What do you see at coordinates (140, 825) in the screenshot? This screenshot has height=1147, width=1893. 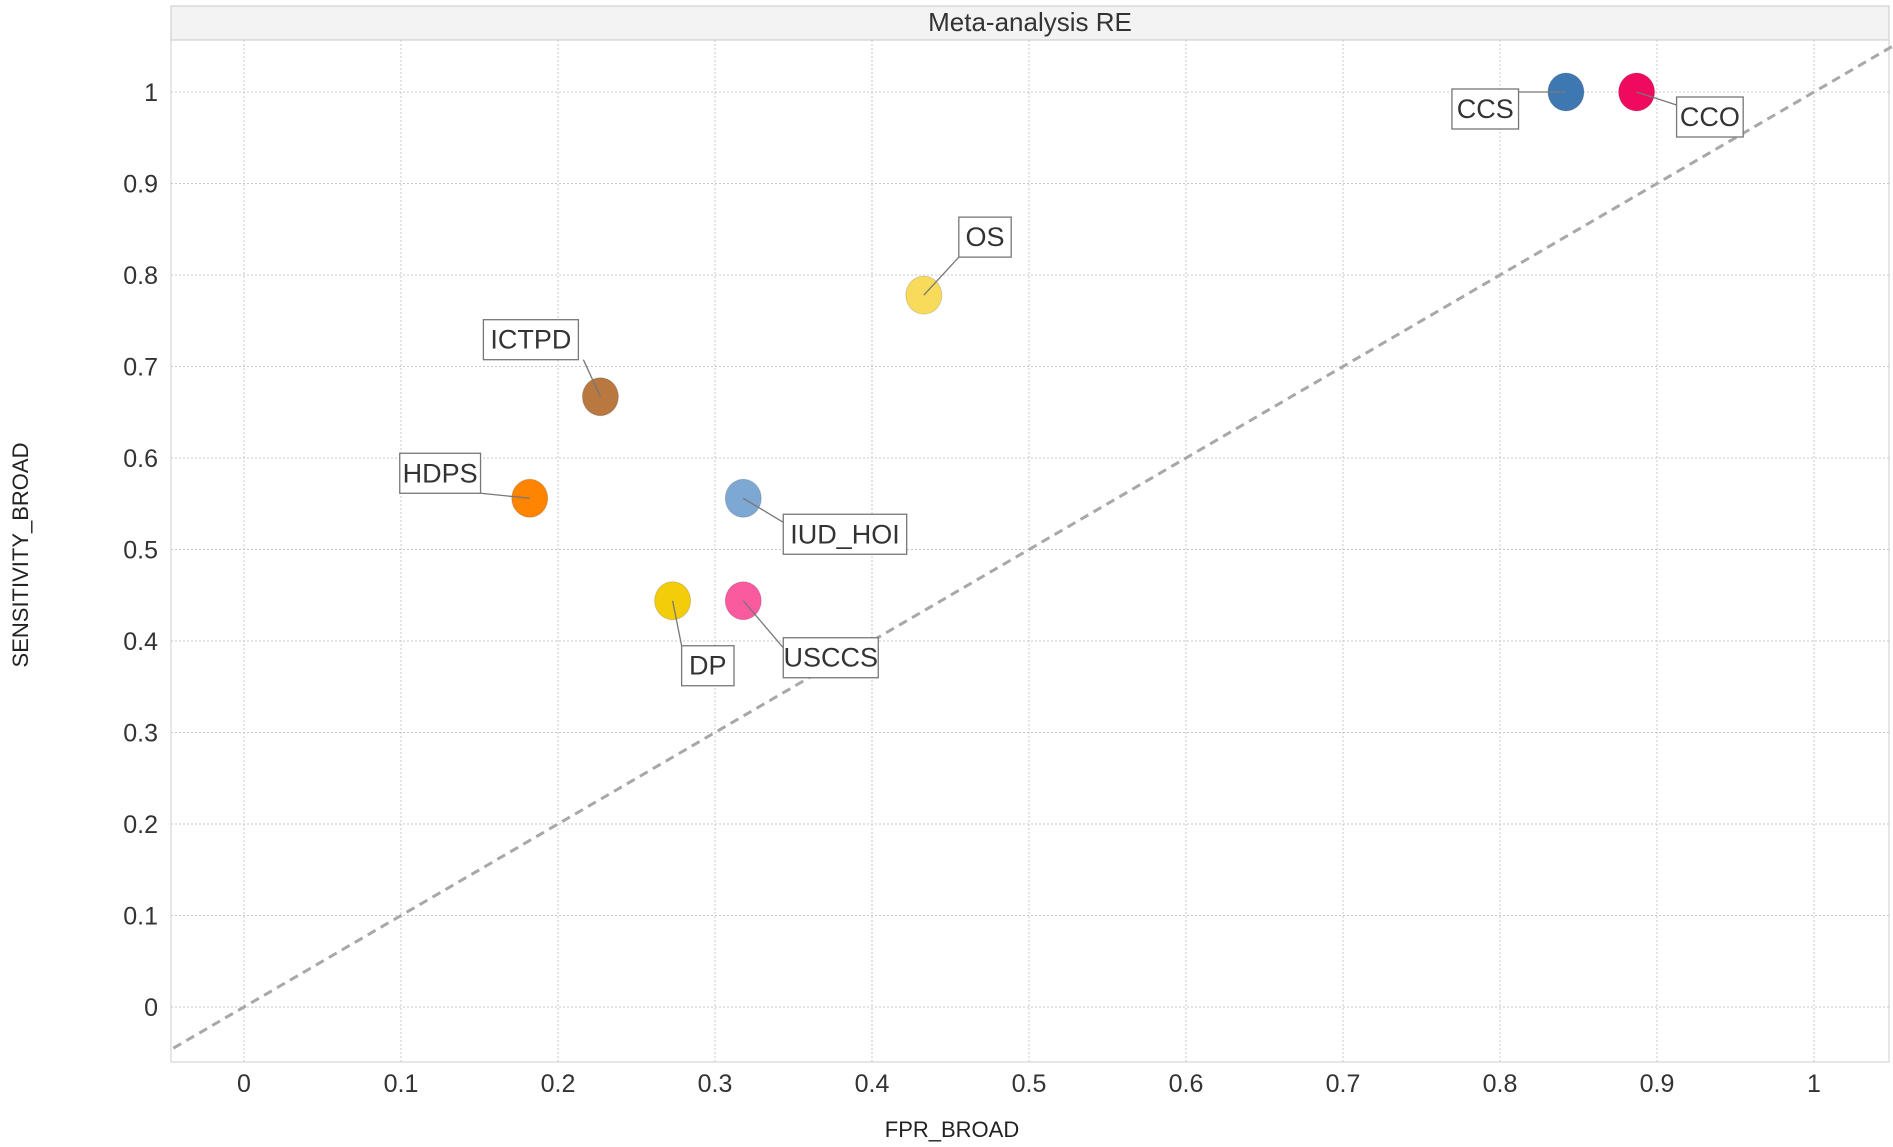 I see `y-tick-label: 0.2` at bounding box center [140, 825].